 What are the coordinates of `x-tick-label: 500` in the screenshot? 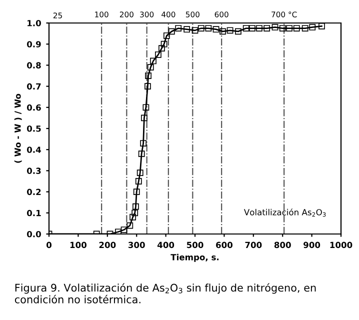 It's located at (195, 245).